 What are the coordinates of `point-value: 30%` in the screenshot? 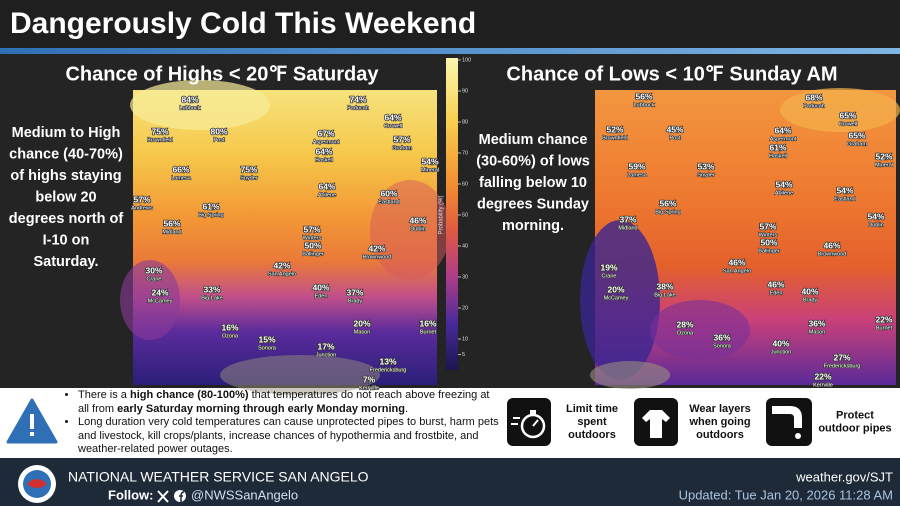 It's located at (153, 270).